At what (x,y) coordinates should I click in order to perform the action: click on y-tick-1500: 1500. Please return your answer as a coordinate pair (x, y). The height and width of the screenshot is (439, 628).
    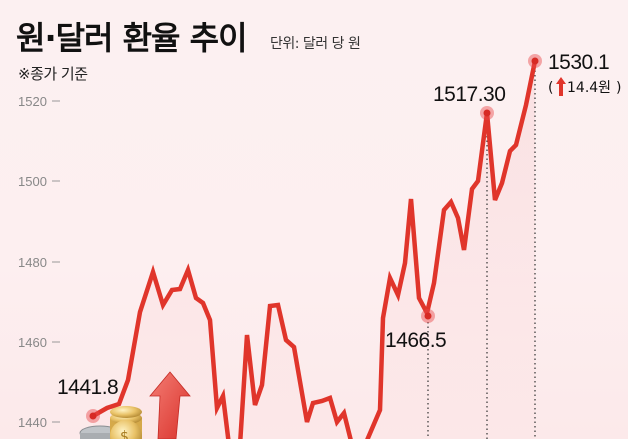
    Looking at the image, I should click on (32, 181).